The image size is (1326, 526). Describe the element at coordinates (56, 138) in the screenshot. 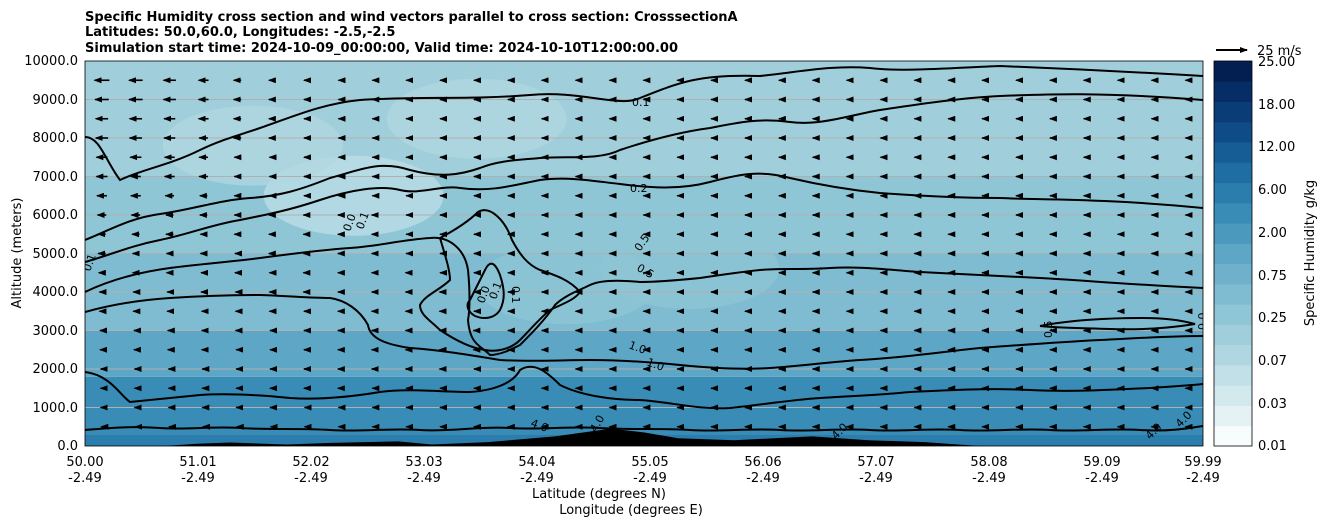

I see `y-tick-label: 8000.0` at that location.